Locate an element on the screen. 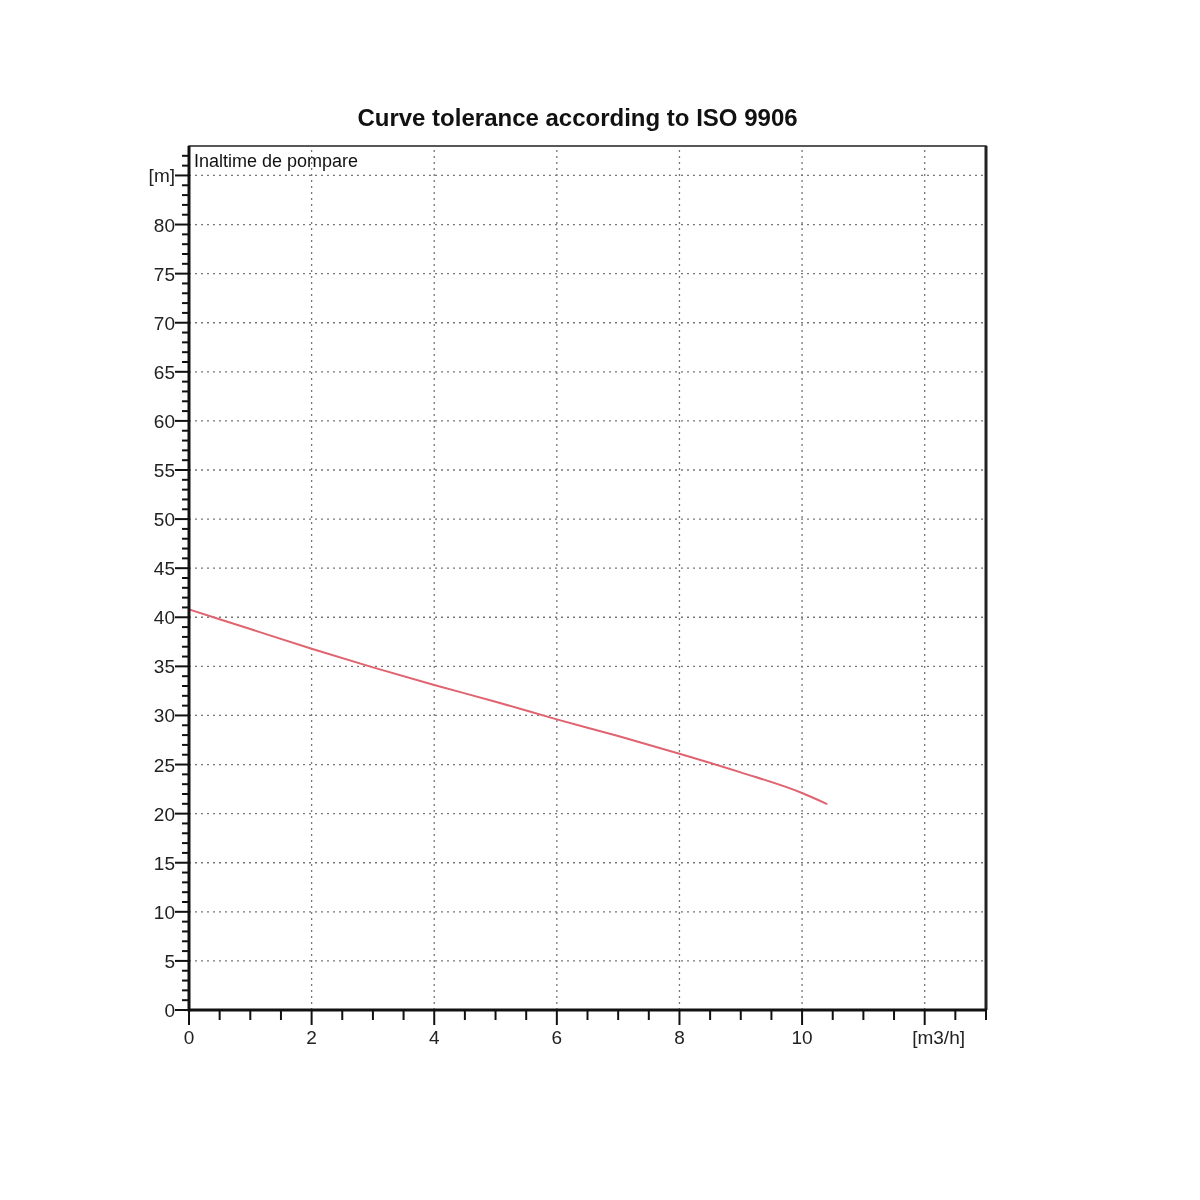 The height and width of the screenshot is (1200, 1200). x-axis-title: [m3/h] is located at coordinates (938, 1037).